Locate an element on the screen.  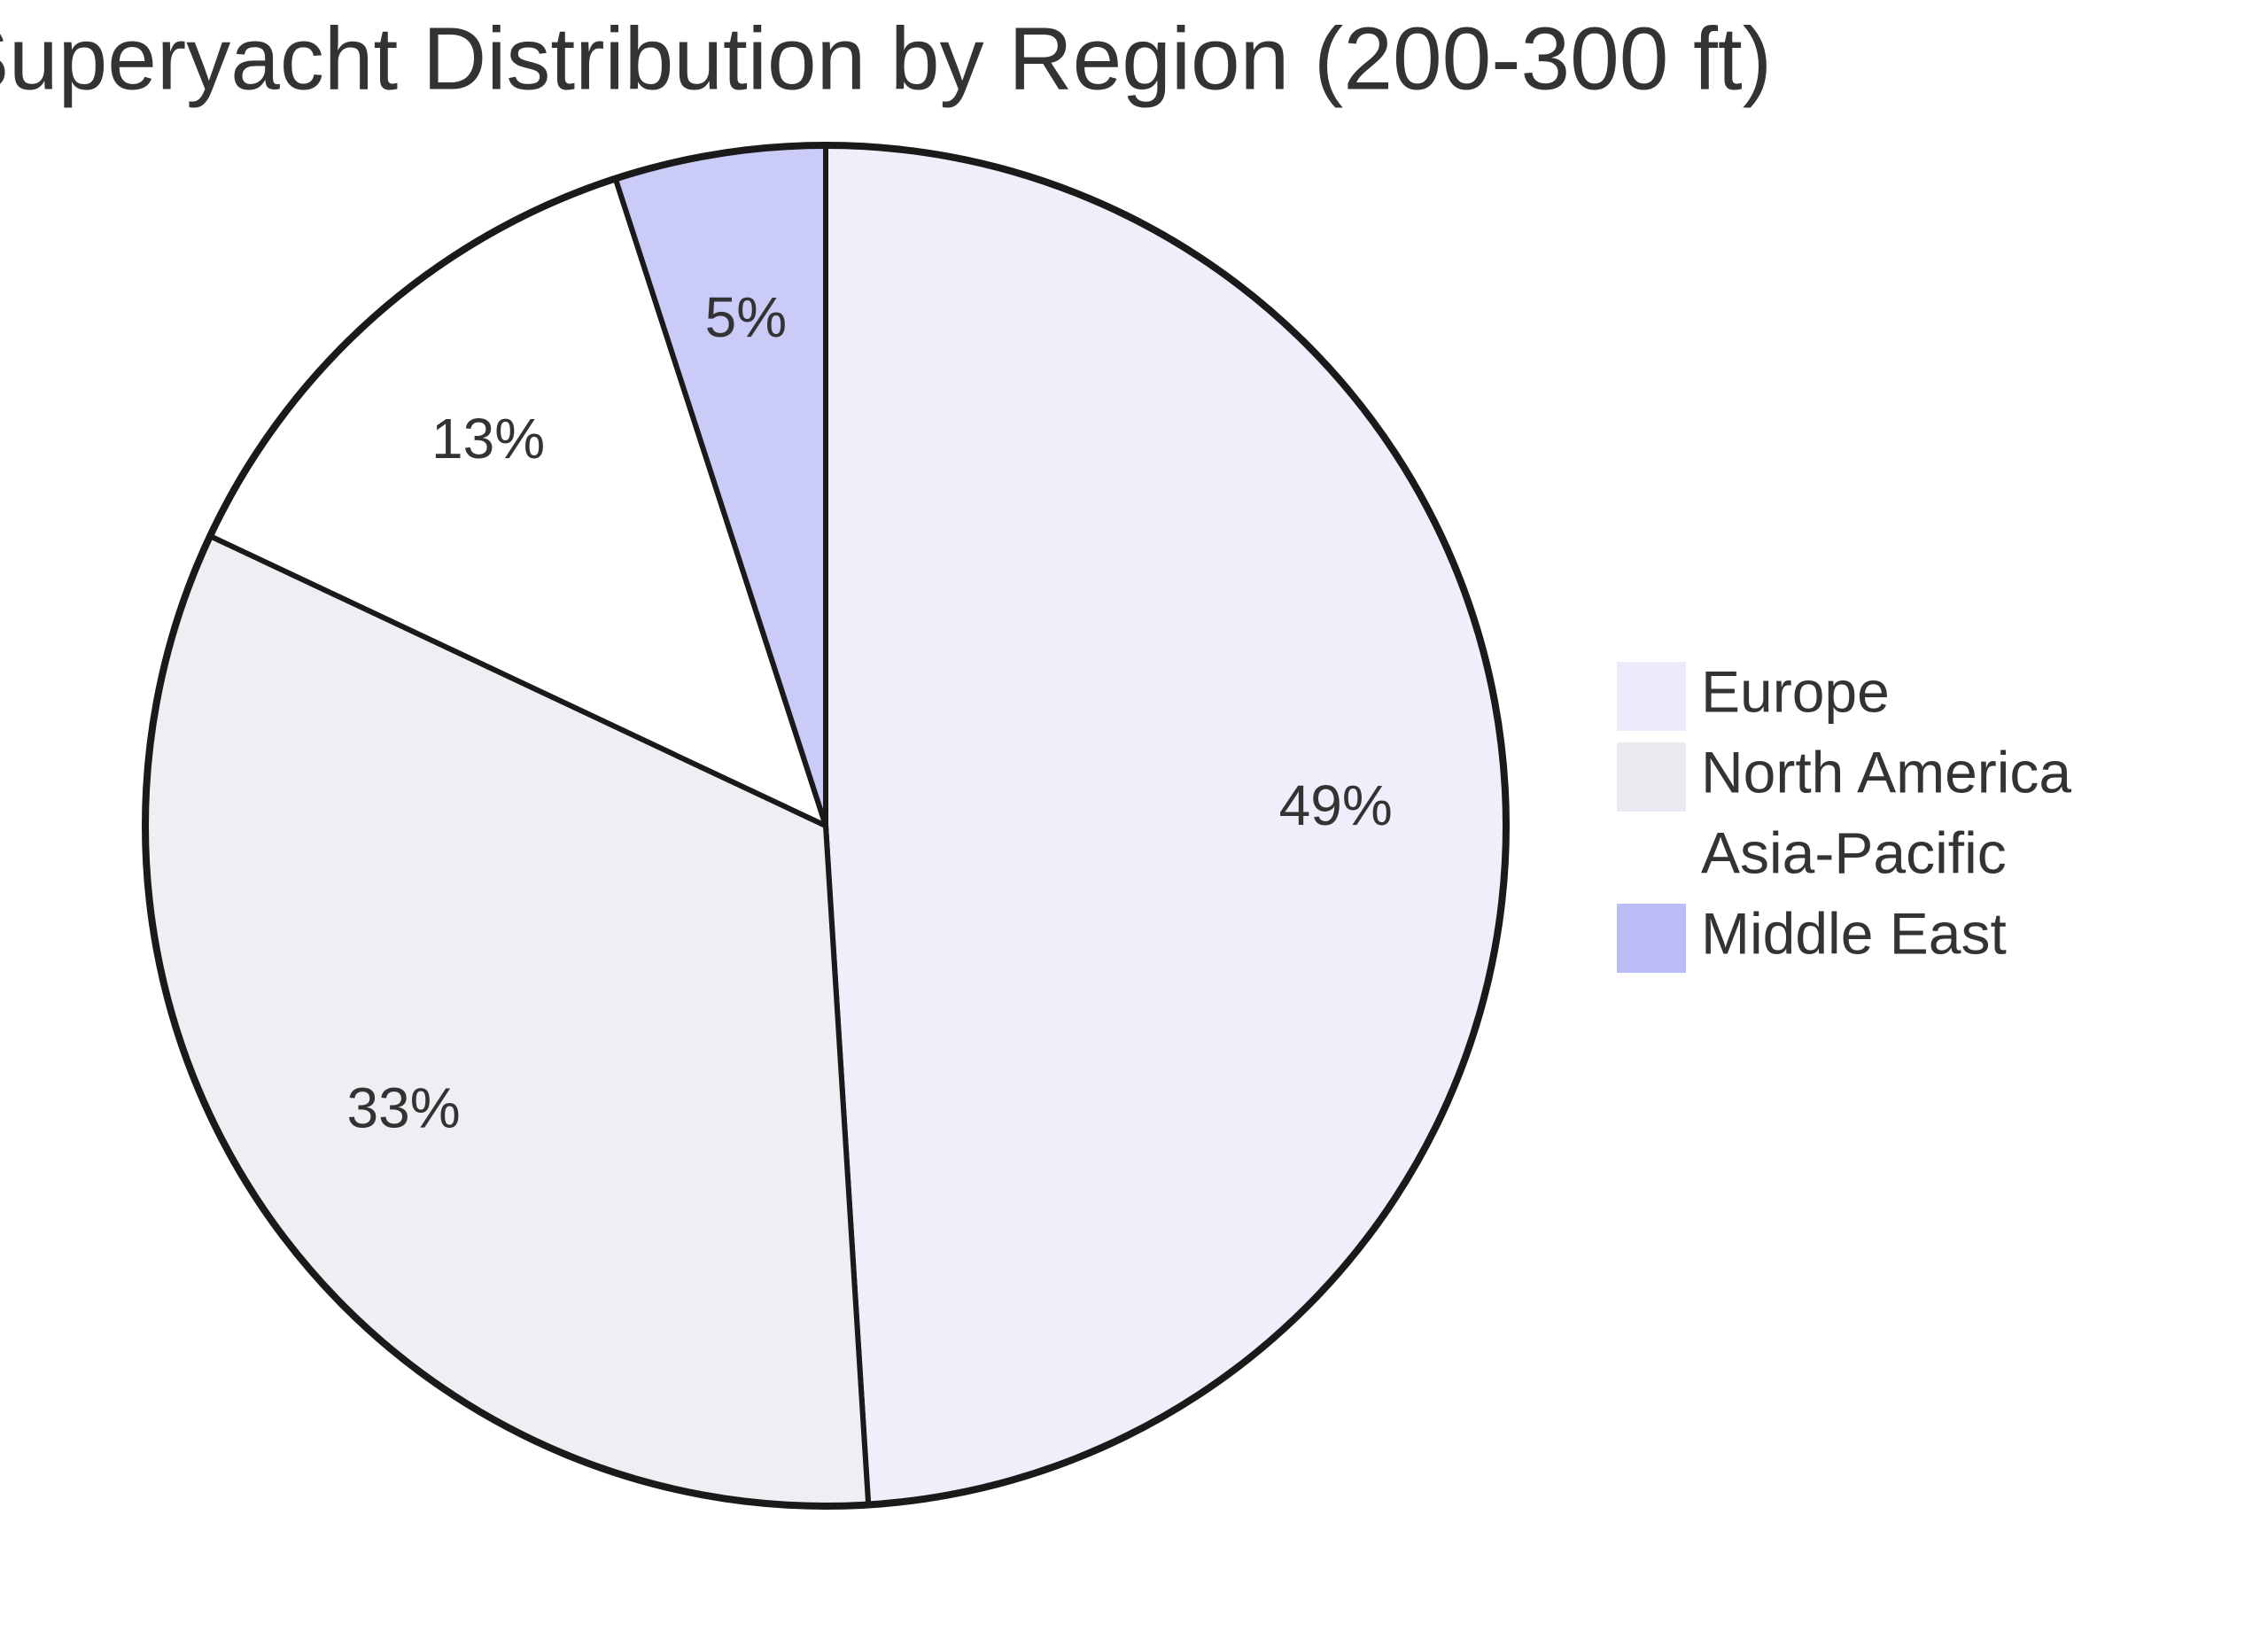
legend-label: Middle East is located at coordinates (1854, 933).